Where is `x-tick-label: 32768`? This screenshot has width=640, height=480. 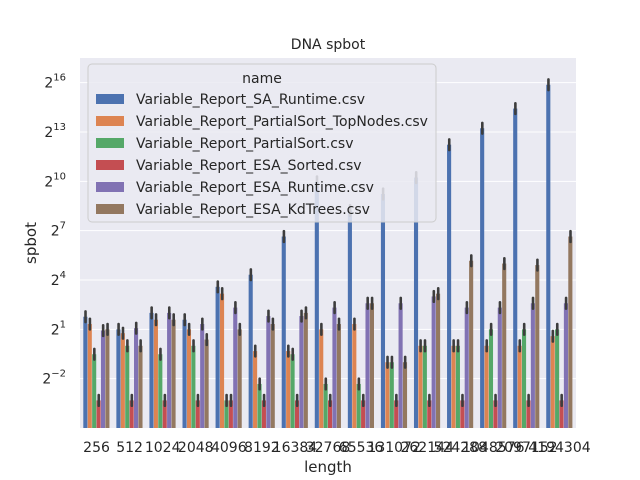
x-tick-label: 32768 is located at coordinates (328, 448).